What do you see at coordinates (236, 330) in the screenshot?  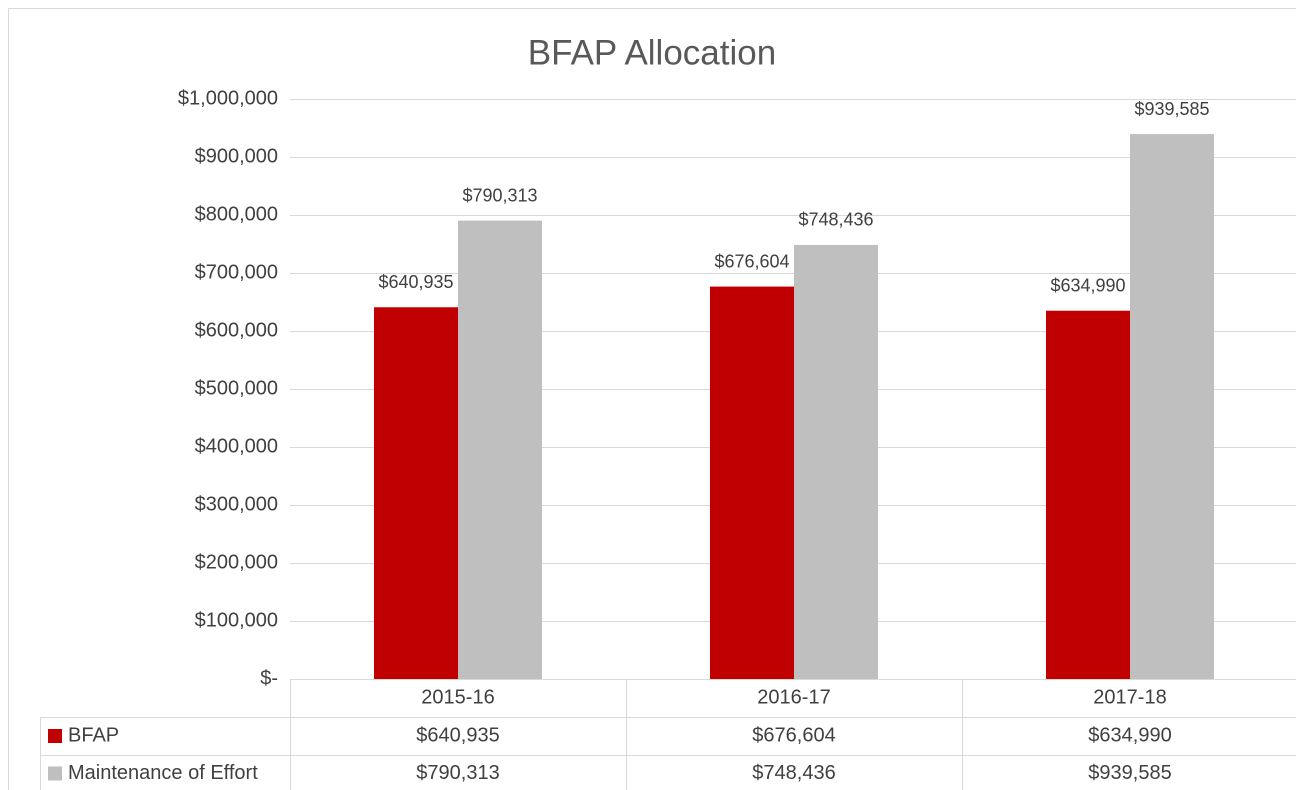 I see `y-tick-label: $600,000` at bounding box center [236, 330].